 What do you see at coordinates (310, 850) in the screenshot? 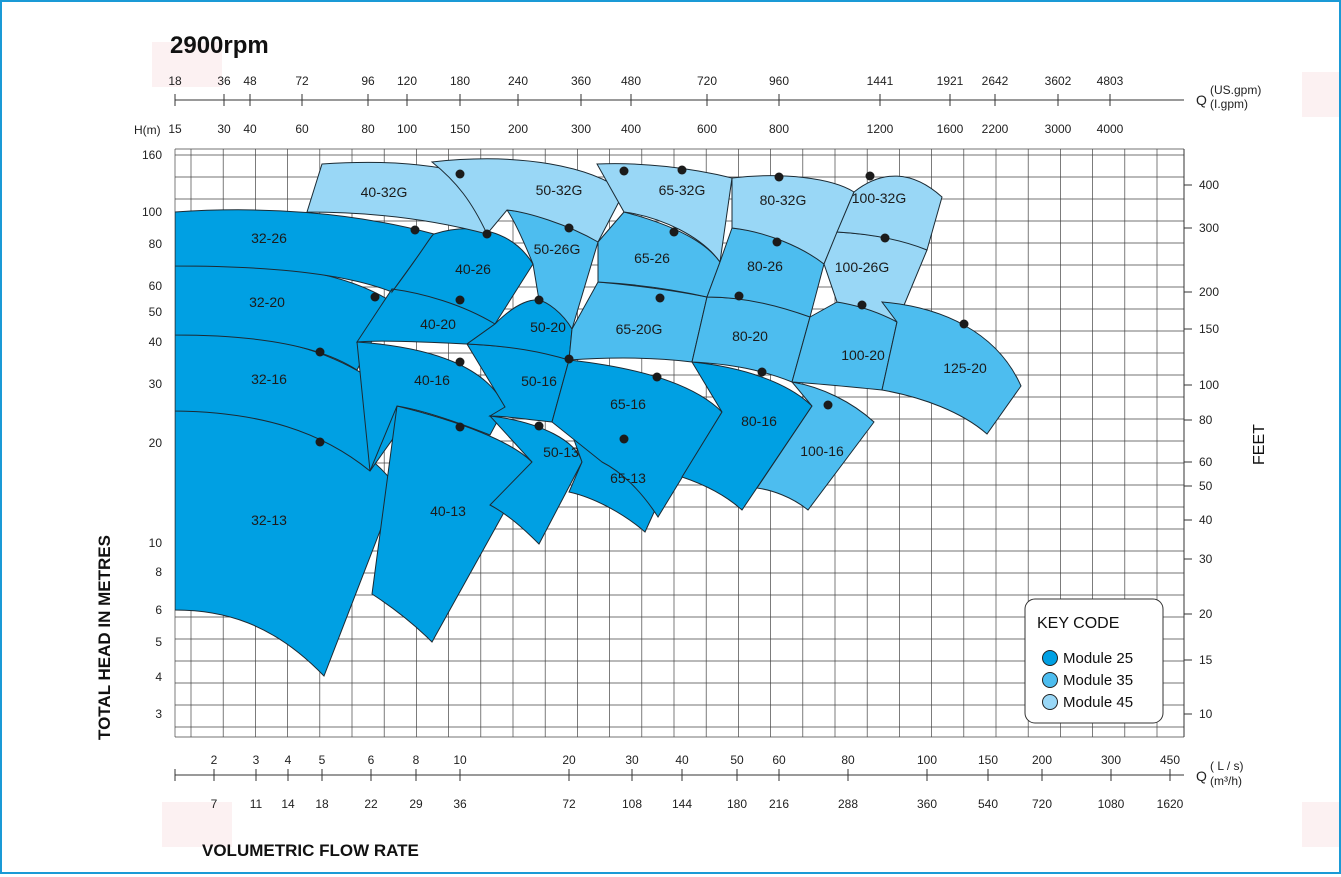
I see `x-axis-title: VOLUMETRIC FLOW RATE` at bounding box center [310, 850].